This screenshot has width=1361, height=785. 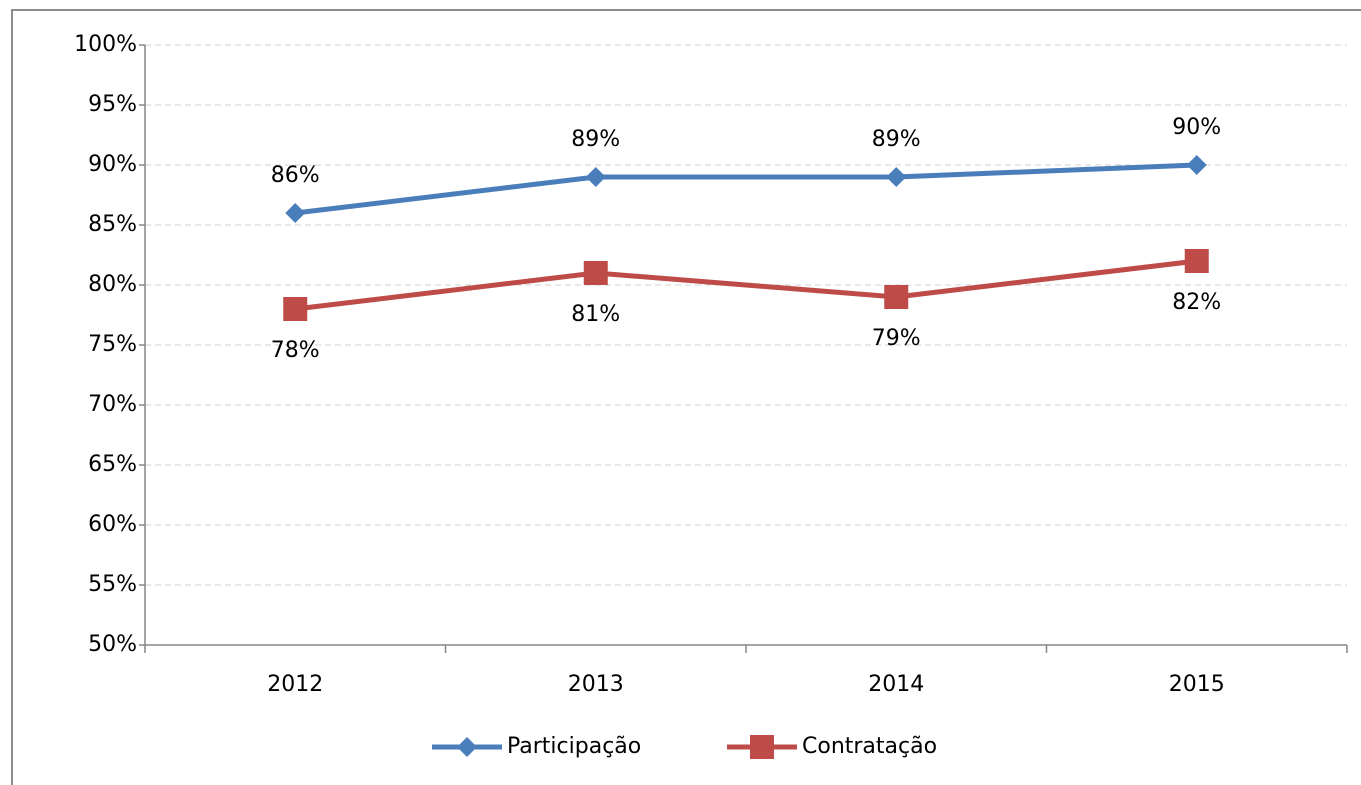 What do you see at coordinates (112, 584) in the screenshot?
I see `y-tick-label: 55%` at bounding box center [112, 584].